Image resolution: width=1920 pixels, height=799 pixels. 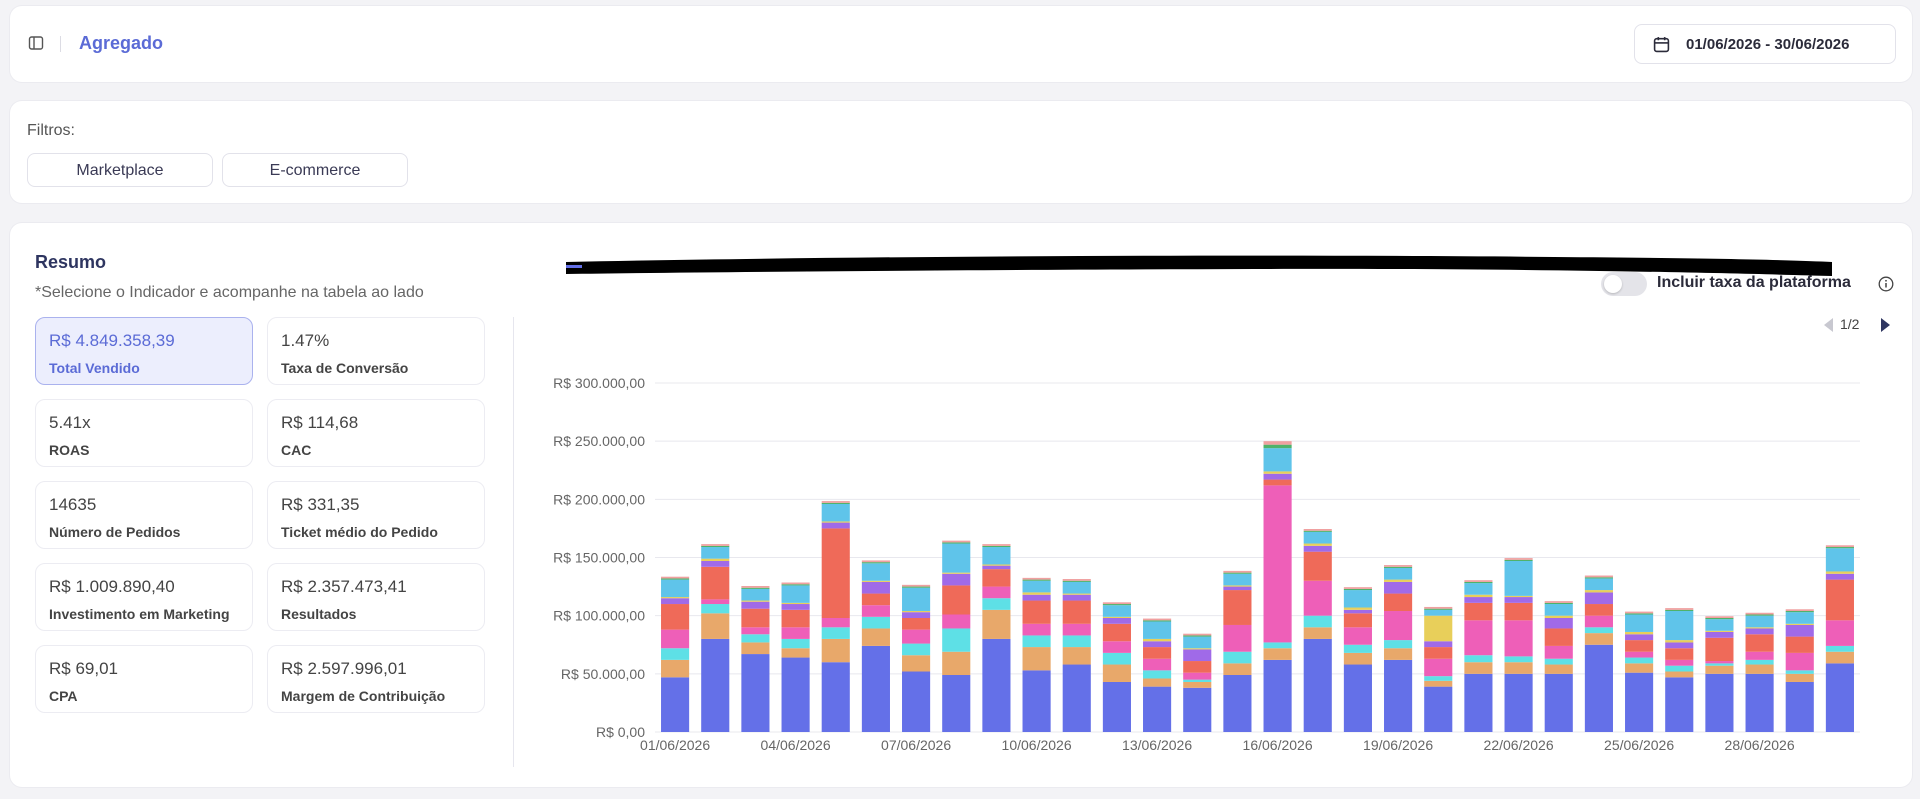 I want to click on kpi-card-resultados: R$ 2.357.473,41 Resultados, so click(x=376, y=597).